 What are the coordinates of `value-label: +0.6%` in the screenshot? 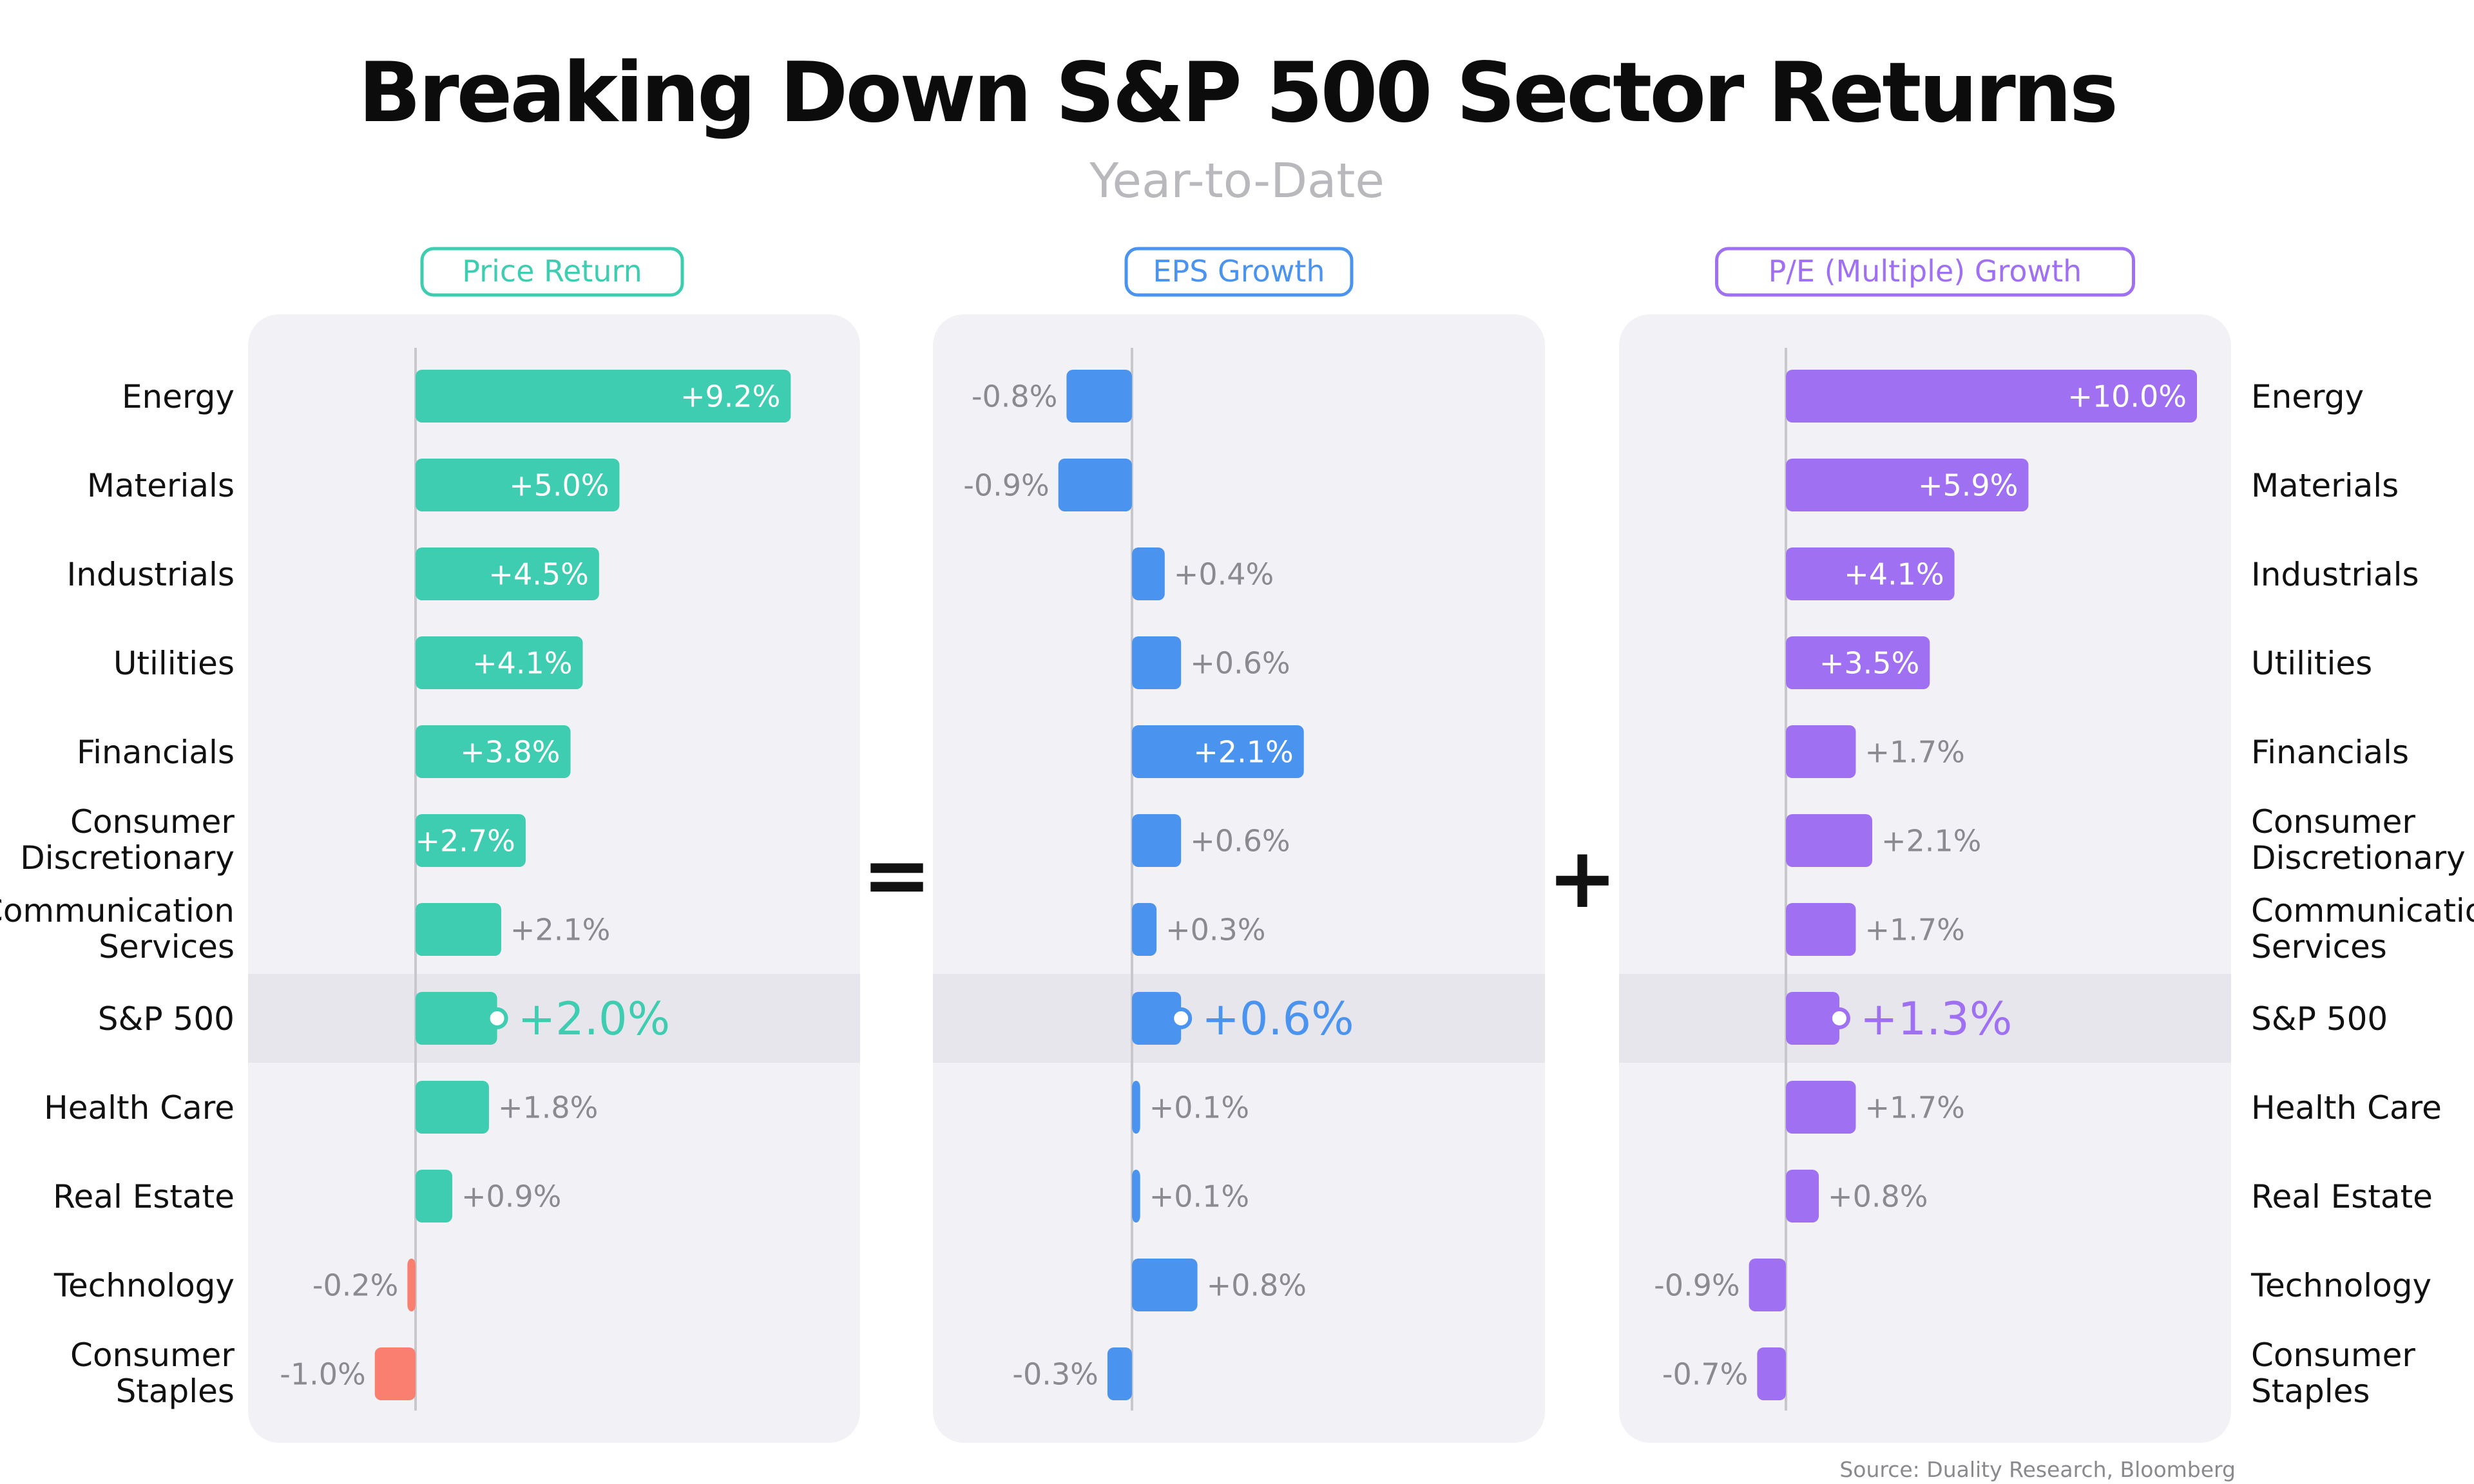 It's located at (1278, 1019).